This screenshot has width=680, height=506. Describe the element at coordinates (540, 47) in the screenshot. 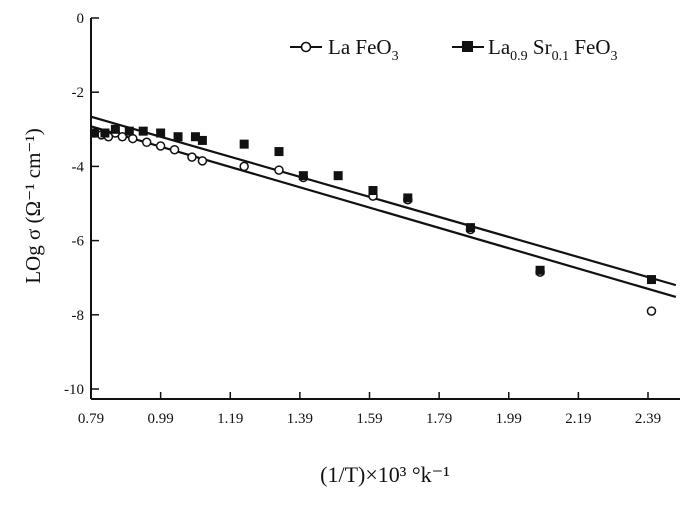

I see `legend-label-2-b: Sr` at that location.